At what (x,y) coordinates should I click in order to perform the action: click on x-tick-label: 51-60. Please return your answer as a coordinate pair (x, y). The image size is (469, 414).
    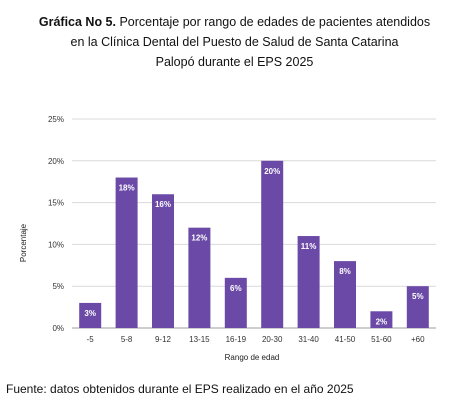
    Looking at the image, I should click on (381, 339).